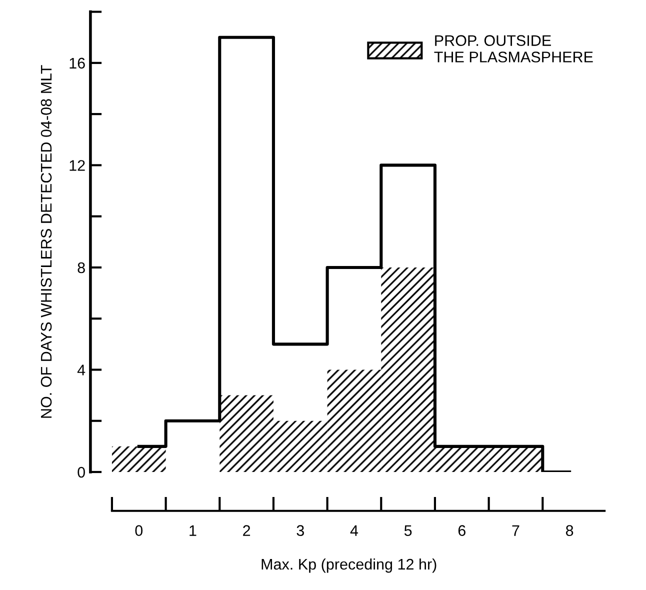  Describe the element at coordinates (462, 530) in the screenshot. I see `x-tick-label: 6` at that location.